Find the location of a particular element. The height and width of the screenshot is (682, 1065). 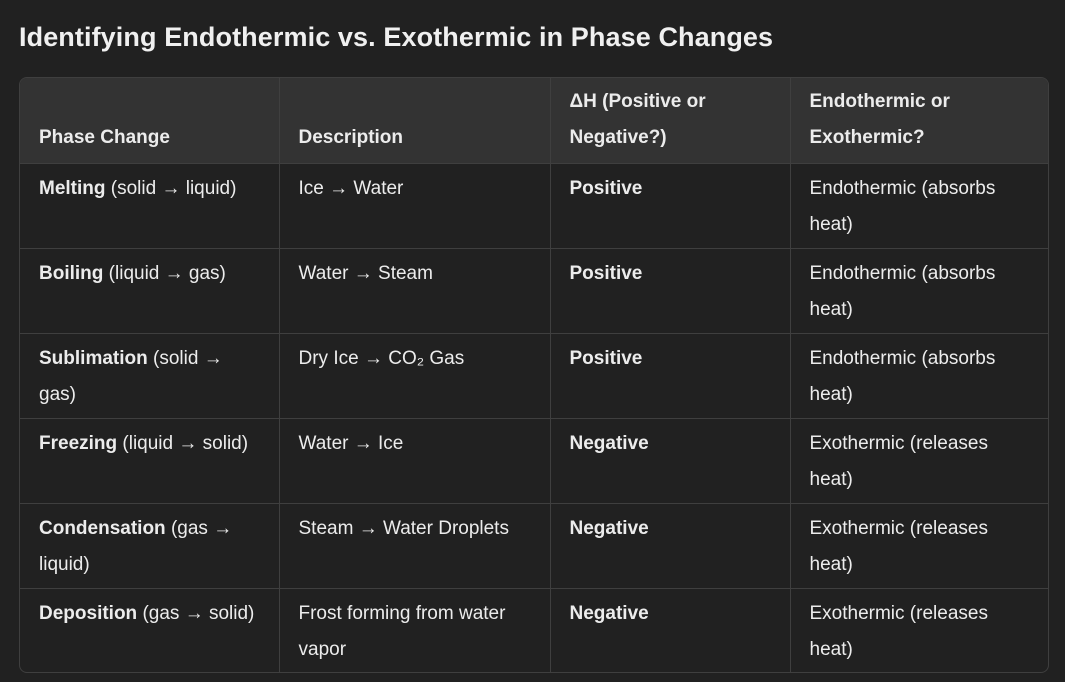

phase-change-cell: Condensation (gas → liquid) is located at coordinates (150, 545).